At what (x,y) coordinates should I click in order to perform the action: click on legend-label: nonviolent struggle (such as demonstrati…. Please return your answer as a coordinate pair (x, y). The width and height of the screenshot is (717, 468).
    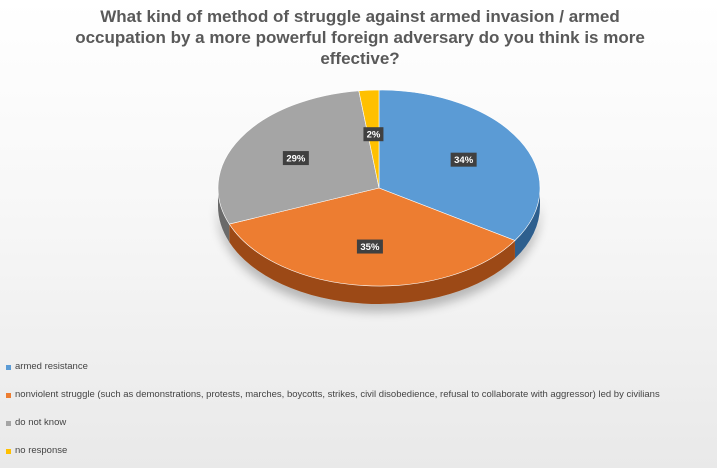
    Looking at the image, I should click on (337, 394).